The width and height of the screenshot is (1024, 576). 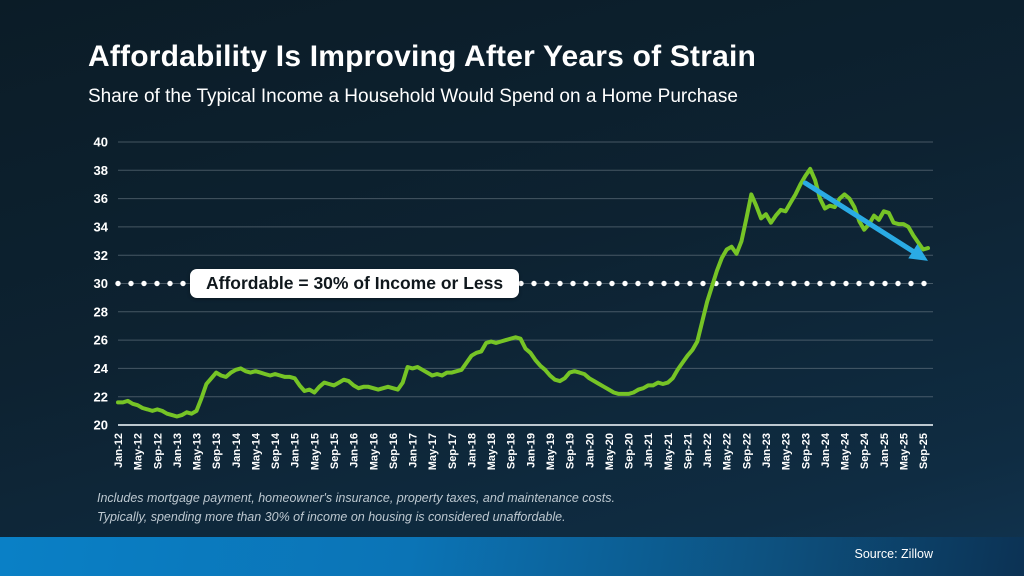 What do you see at coordinates (894, 554) in the screenshot?
I see `source-label: Source: Zillow` at bounding box center [894, 554].